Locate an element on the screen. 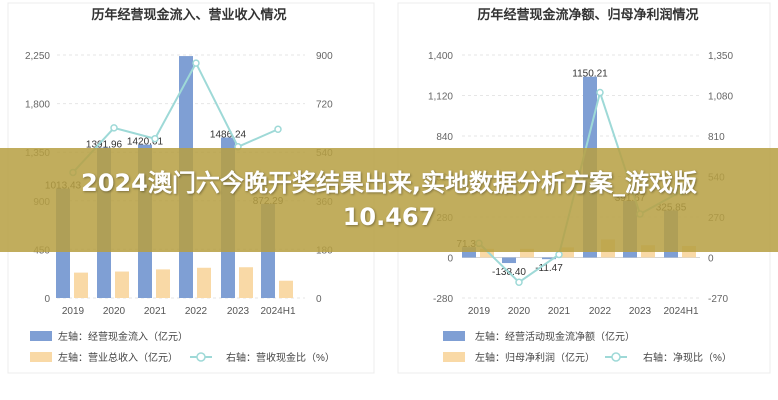  legend-label: 右轴：净现比（%） is located at coordinates (687, 357).